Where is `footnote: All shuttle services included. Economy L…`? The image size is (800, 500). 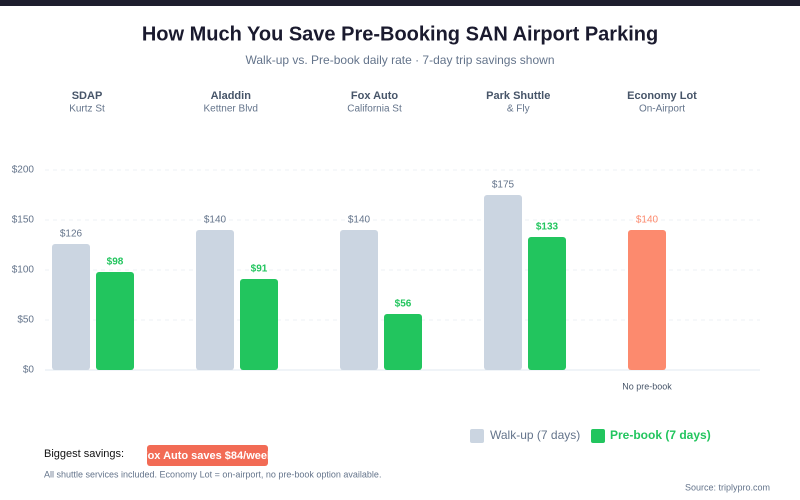
footnote: All shuttle services included. Economy L… is located at coordinates (212, 474).